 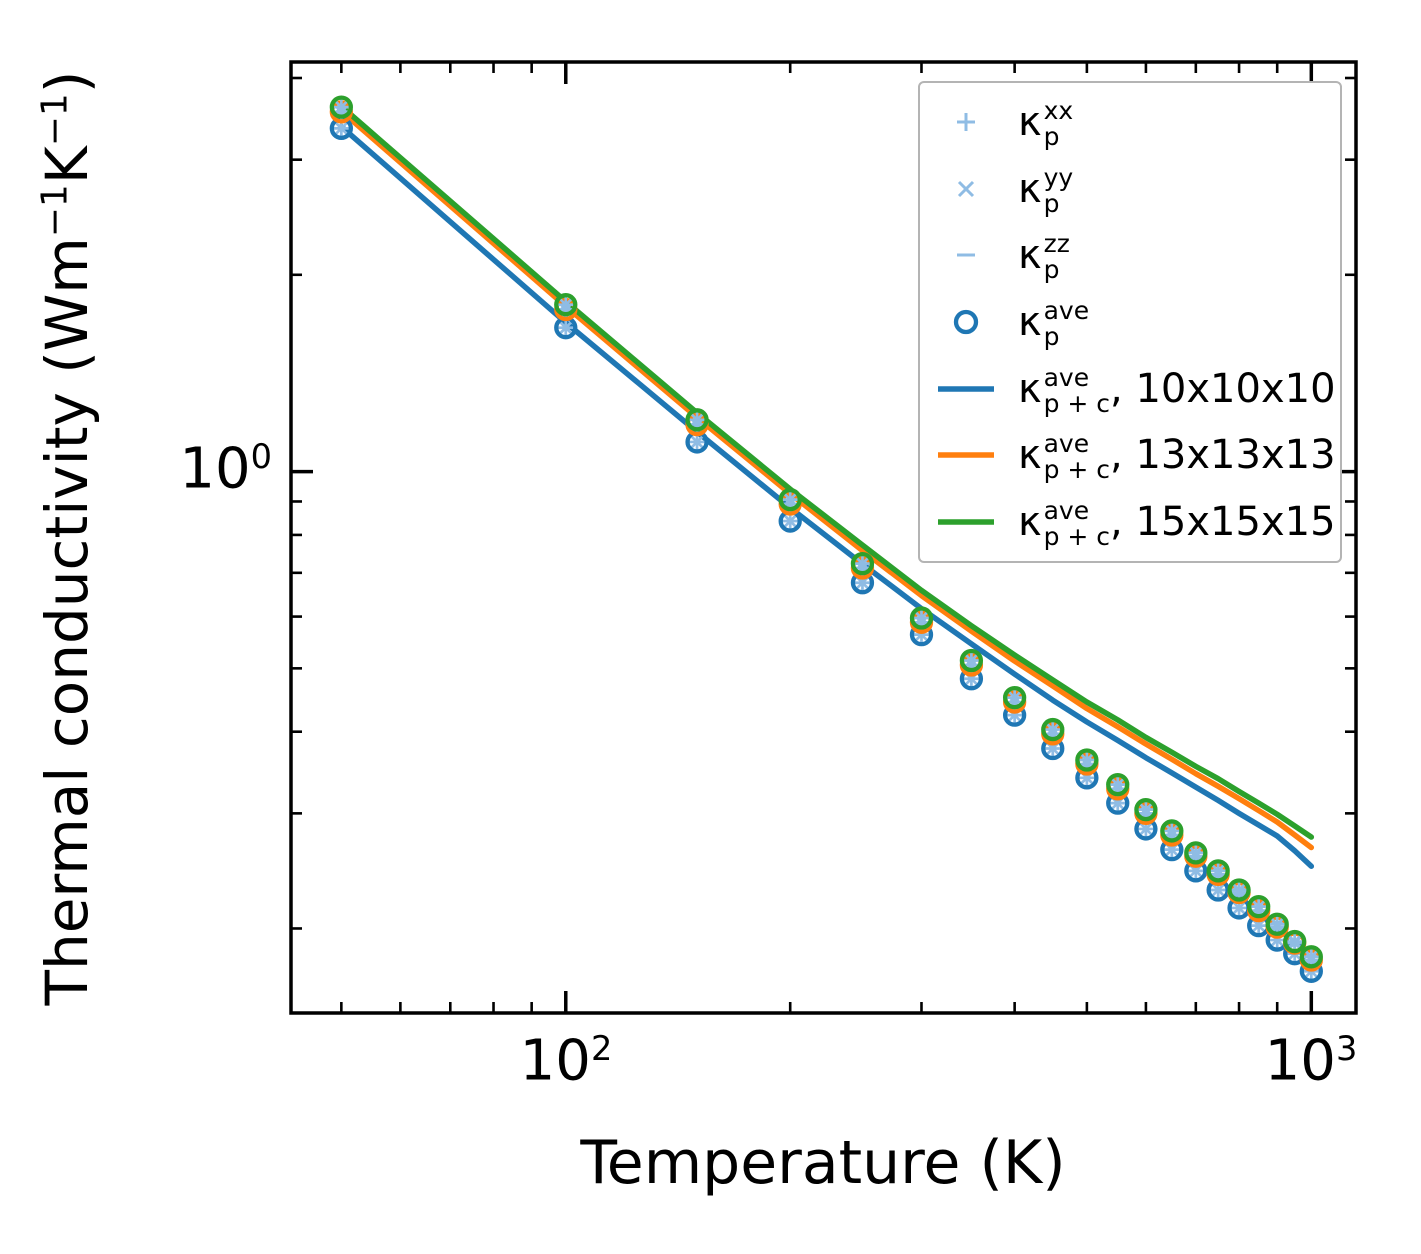 I want to click on legend-grid-size: , 10x10x10, so click(x=1223, y=388).